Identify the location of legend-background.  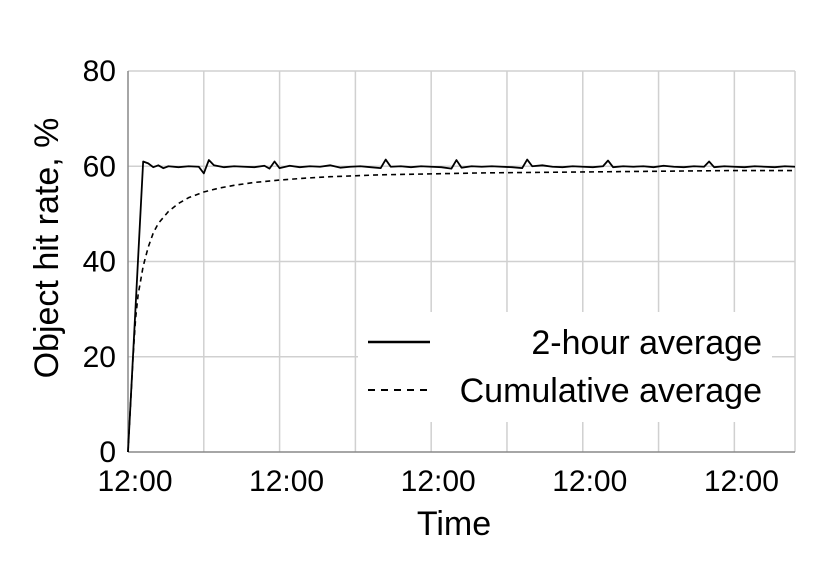
(565, 367).